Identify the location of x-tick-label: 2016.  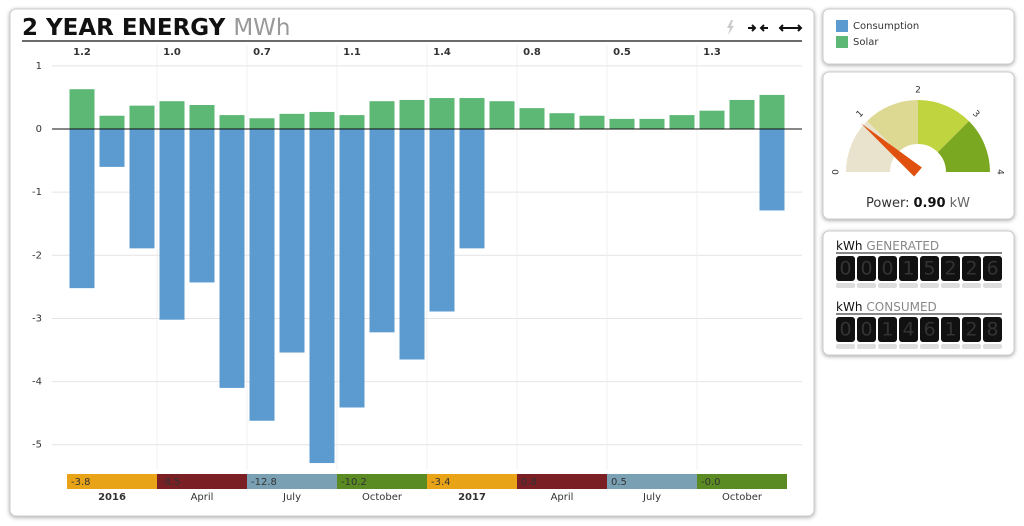
(112, 497).